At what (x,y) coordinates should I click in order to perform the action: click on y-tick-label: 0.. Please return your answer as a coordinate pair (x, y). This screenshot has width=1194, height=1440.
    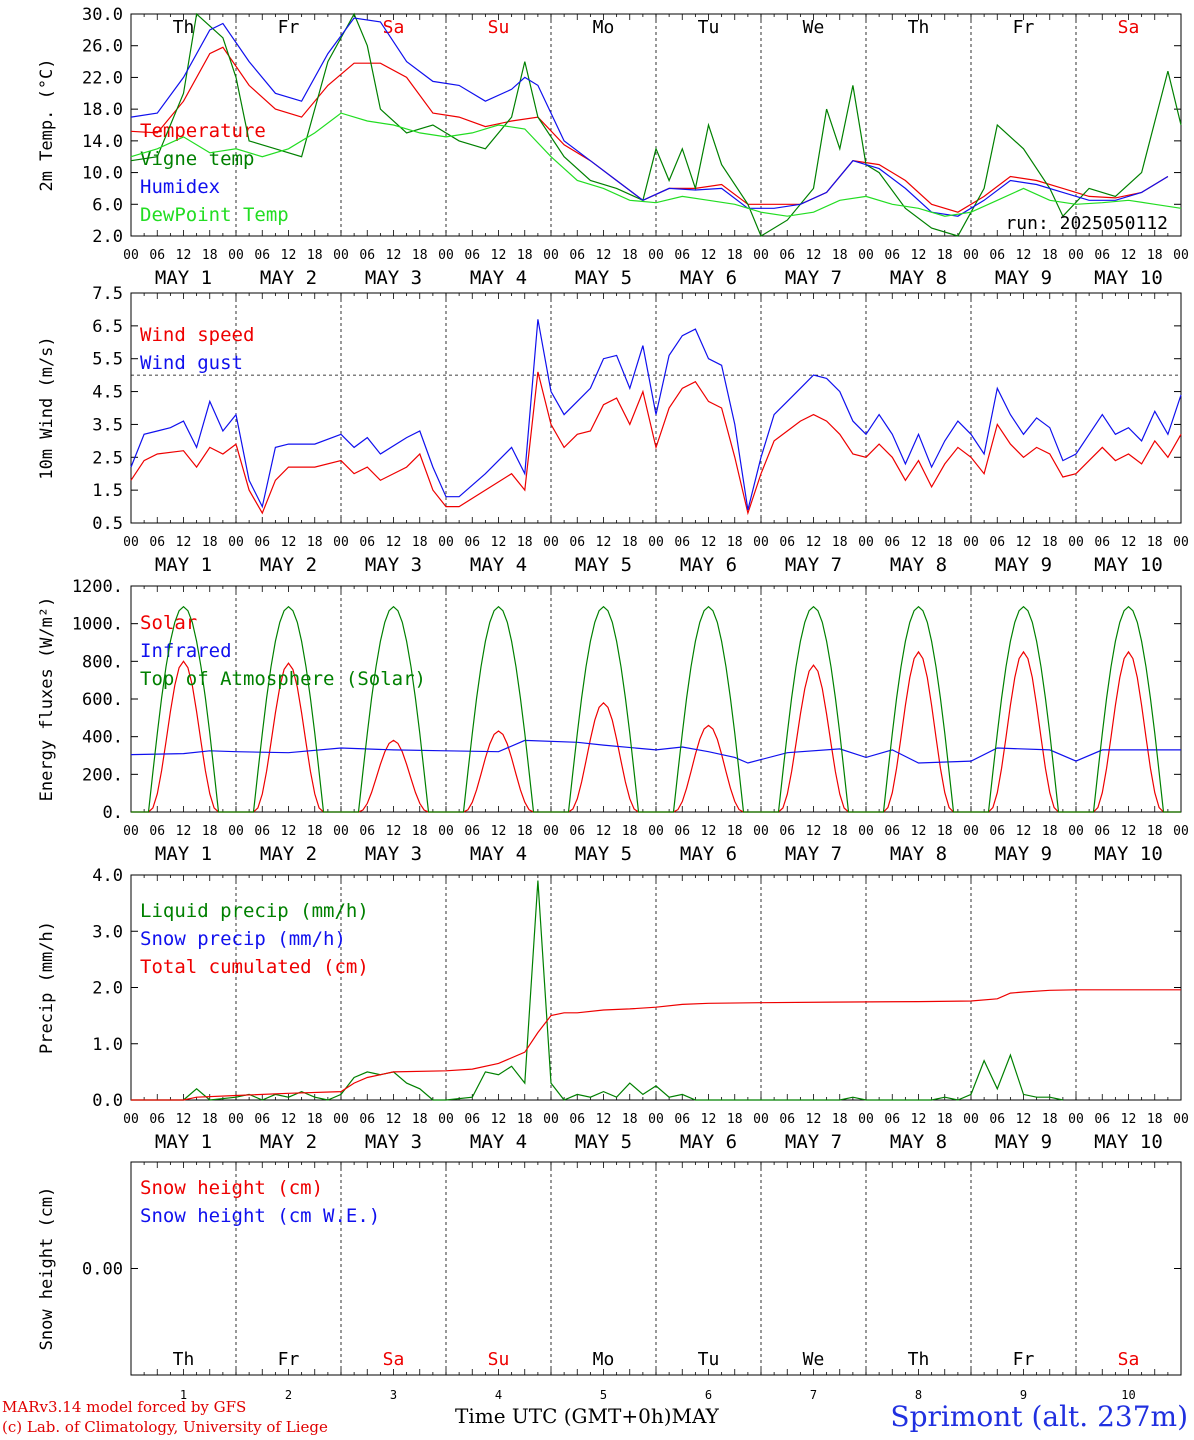
    Looking at the image, I should click on (113, 813).